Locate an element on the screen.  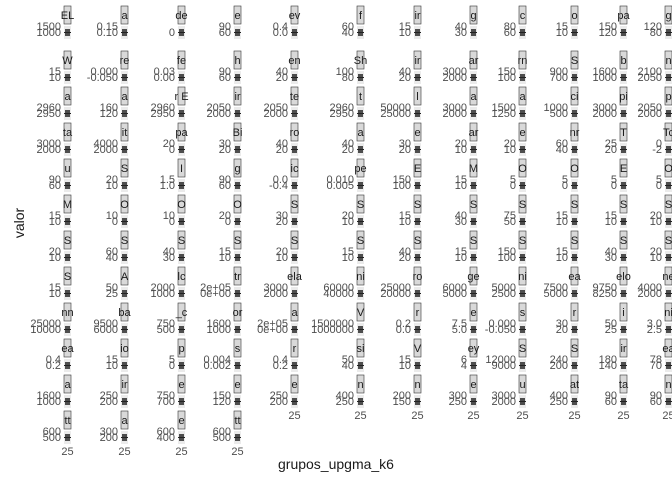
strip-label: it is located at coordinates (125, 133).